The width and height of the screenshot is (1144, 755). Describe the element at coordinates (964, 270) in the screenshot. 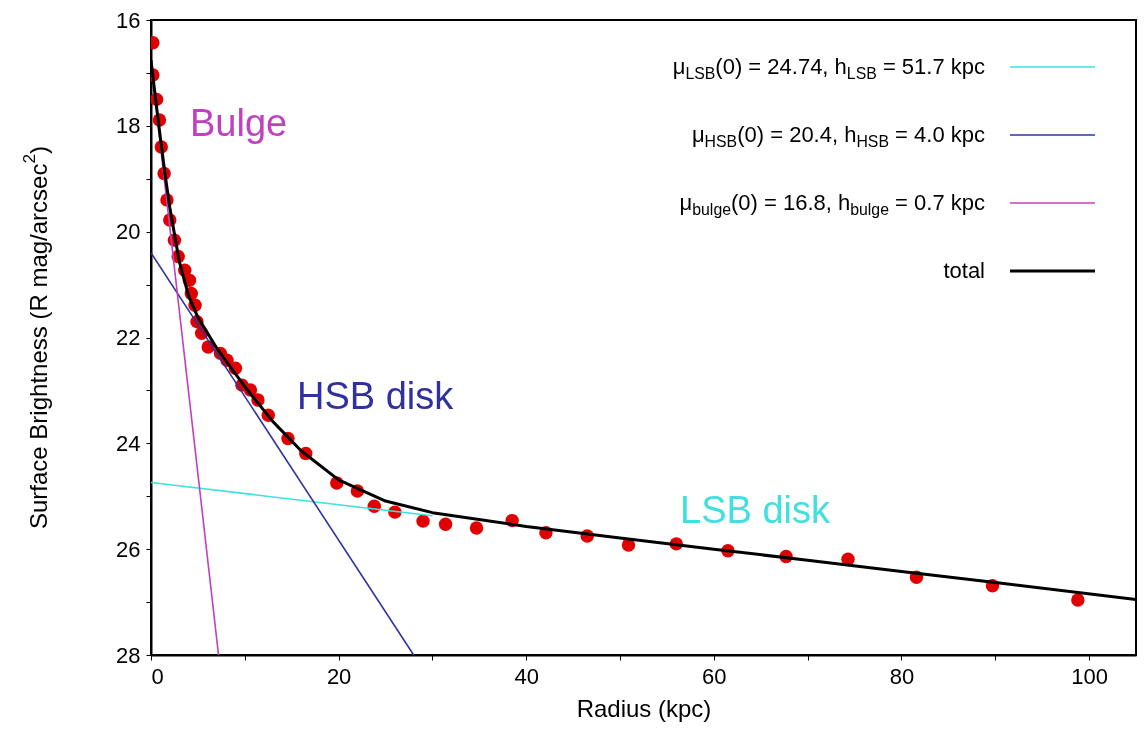

I see `legend-label: total` at that location.